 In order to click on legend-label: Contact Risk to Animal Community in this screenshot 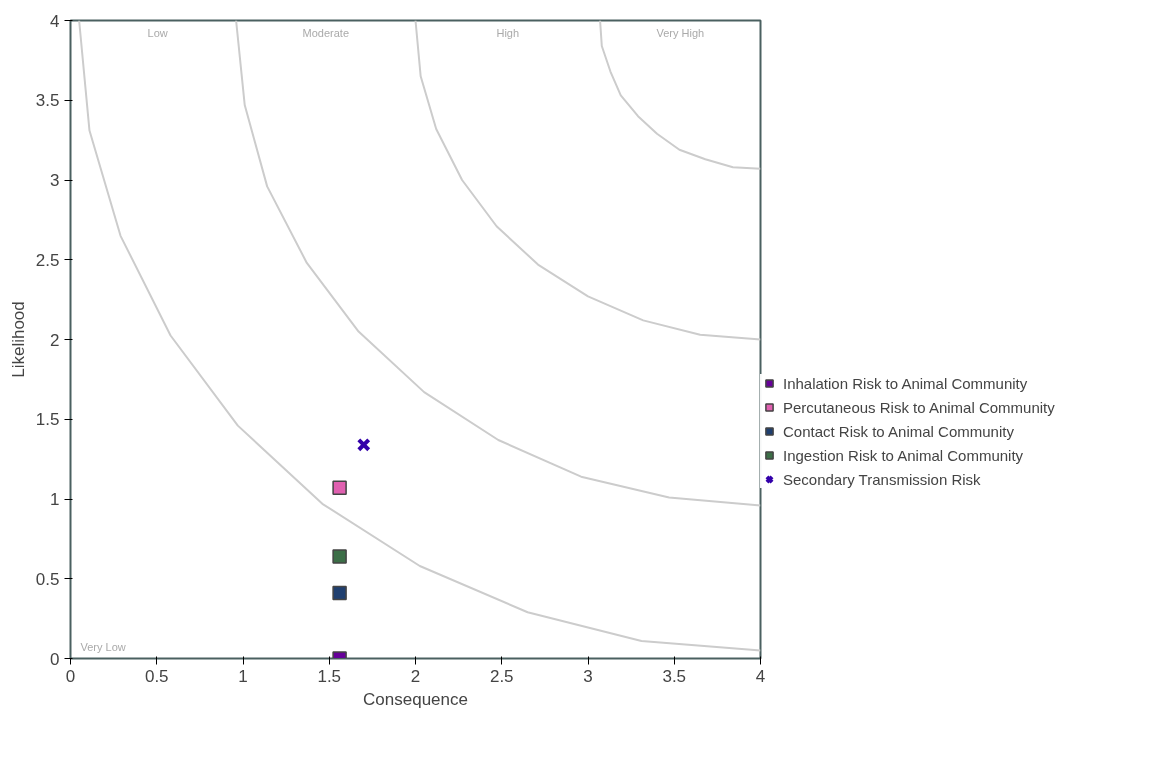, I will do `click(898, 431)`.